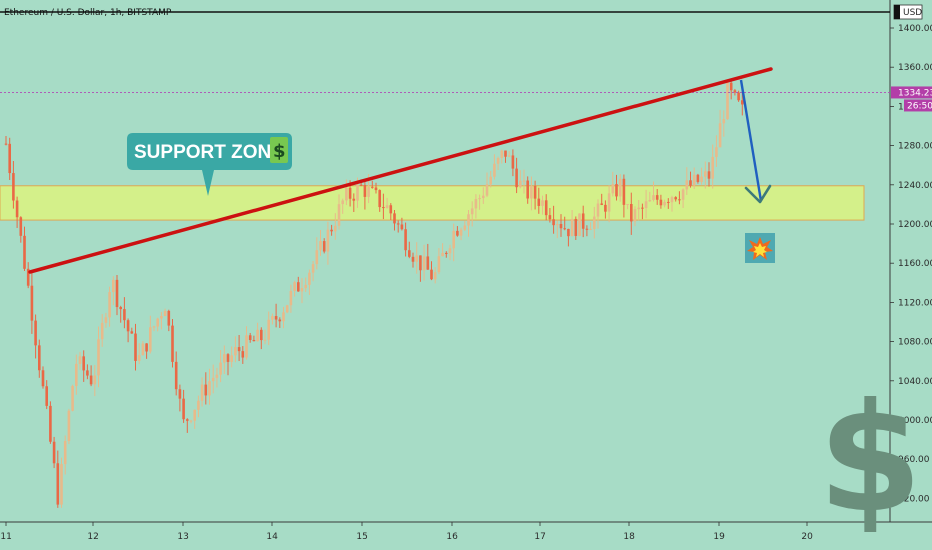 The image size is (932, 550). What do you see at coordinates (209, 164) in the screenshot?
I see `support-zone-callout: SUPPORT ZONE $` at bounding box center [209, 164].